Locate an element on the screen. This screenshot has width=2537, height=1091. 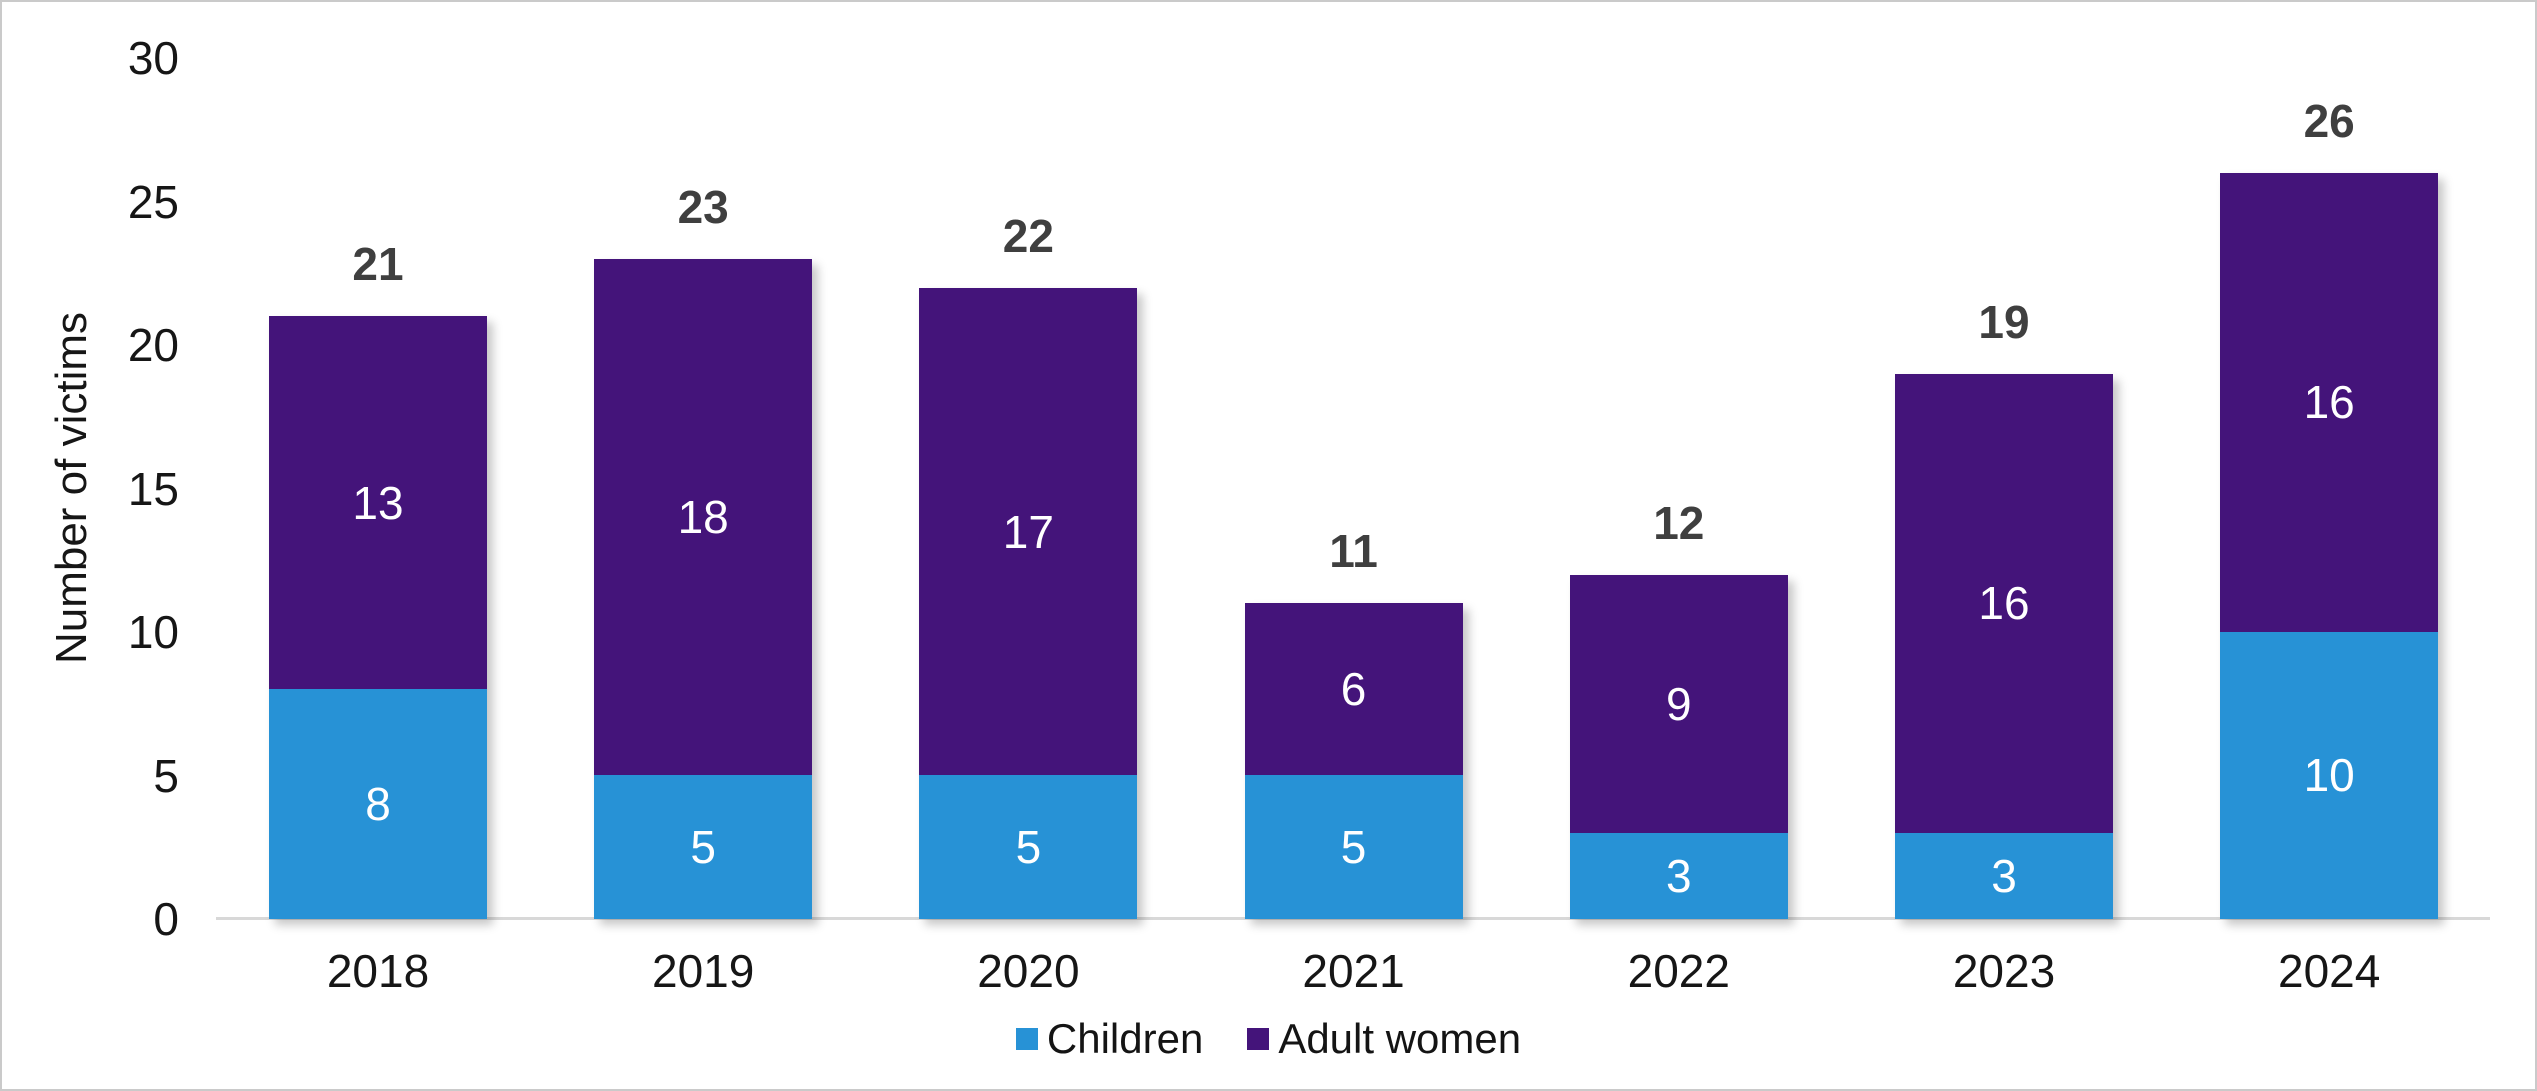
children-swatch-icon is located at coordinates (1026, 1039).